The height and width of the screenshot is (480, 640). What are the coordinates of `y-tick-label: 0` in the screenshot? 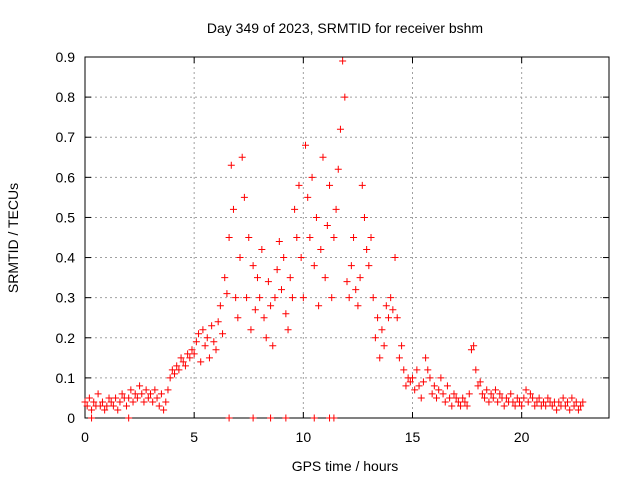 It's located at (71, 418).